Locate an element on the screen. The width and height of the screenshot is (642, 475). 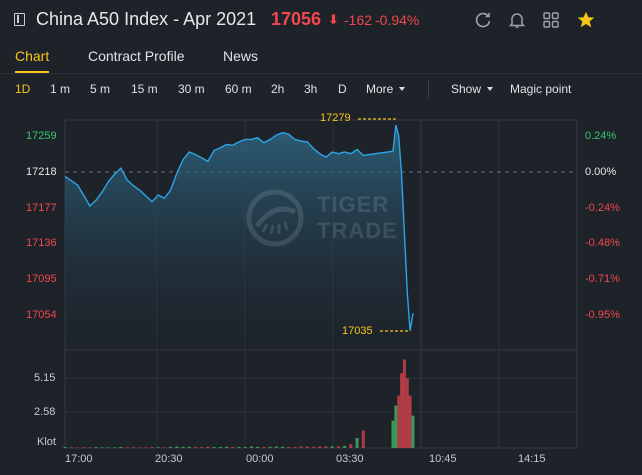
period-1m: 1 m is located at coordinates (60, 89).